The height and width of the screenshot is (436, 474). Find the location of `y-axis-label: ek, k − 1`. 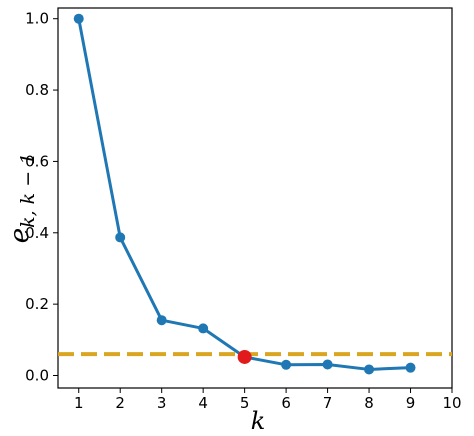

y-axis-label: ek, k − 1 is located at coordinates (22, 198).